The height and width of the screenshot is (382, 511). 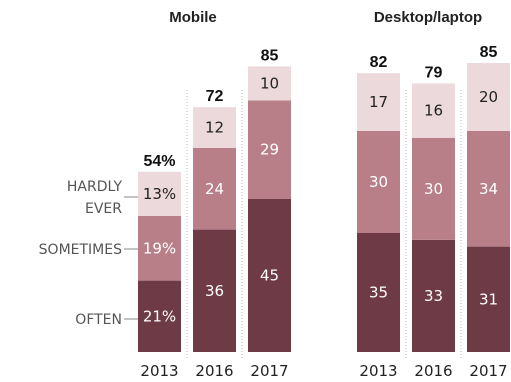 I want to click on bar-mobile-2017-often, so click(x=269, y=275).